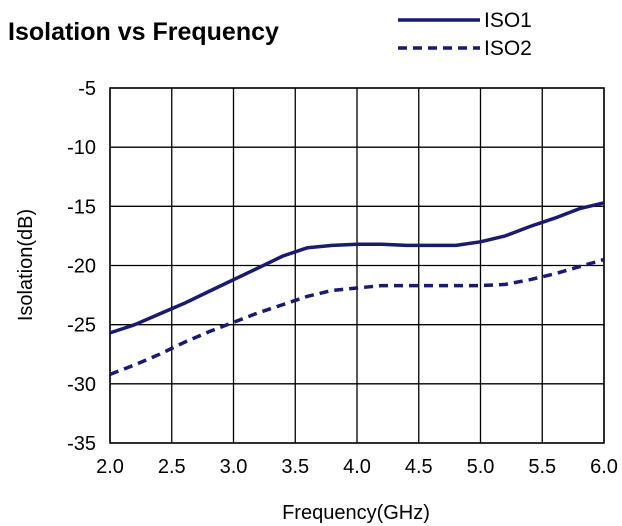 Image resolution: width=622 pixels, height=526 pixels. Describe the element at coordinates (172, 467) in the screenshot. I see `x-tick-label: 2.5` at that location.